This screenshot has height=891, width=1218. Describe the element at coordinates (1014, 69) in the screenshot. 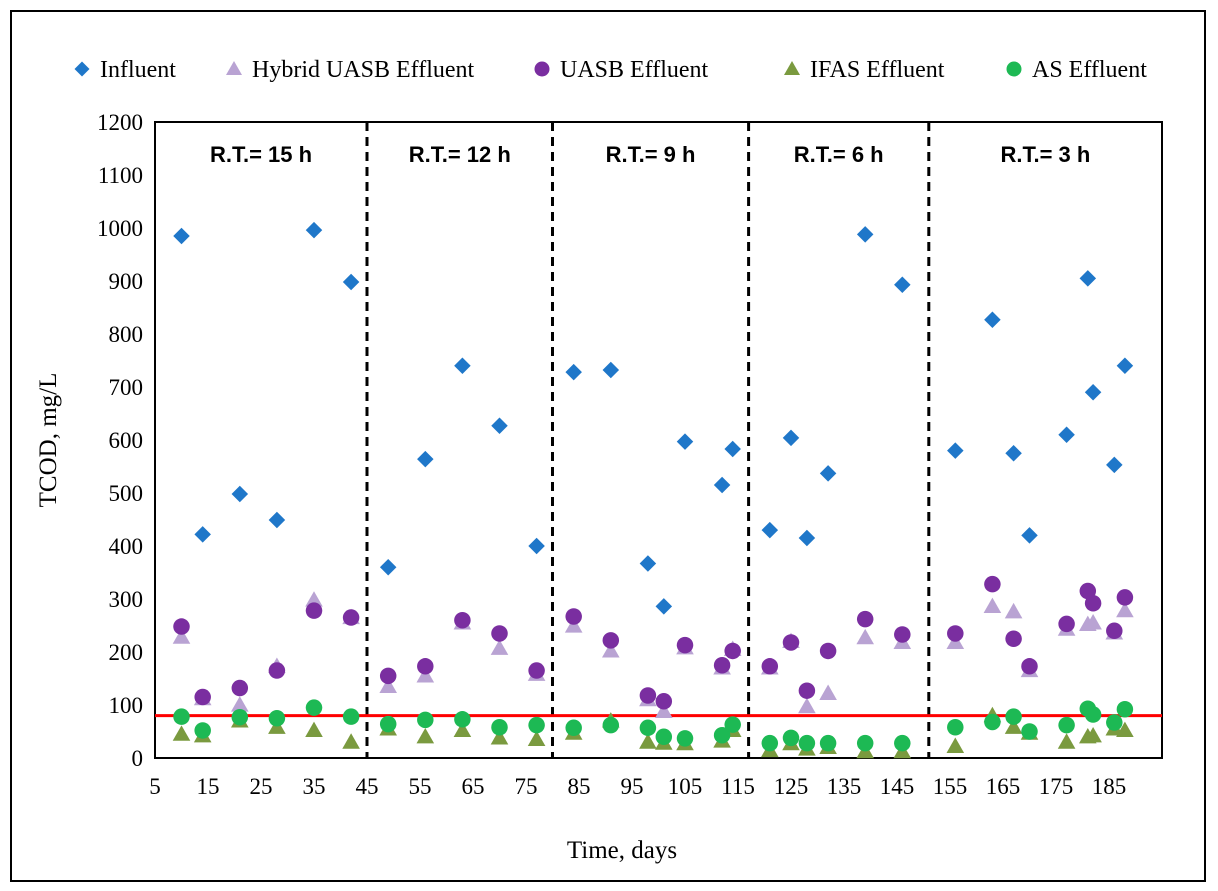

I see `legend-marker-as-effluent` at that location.